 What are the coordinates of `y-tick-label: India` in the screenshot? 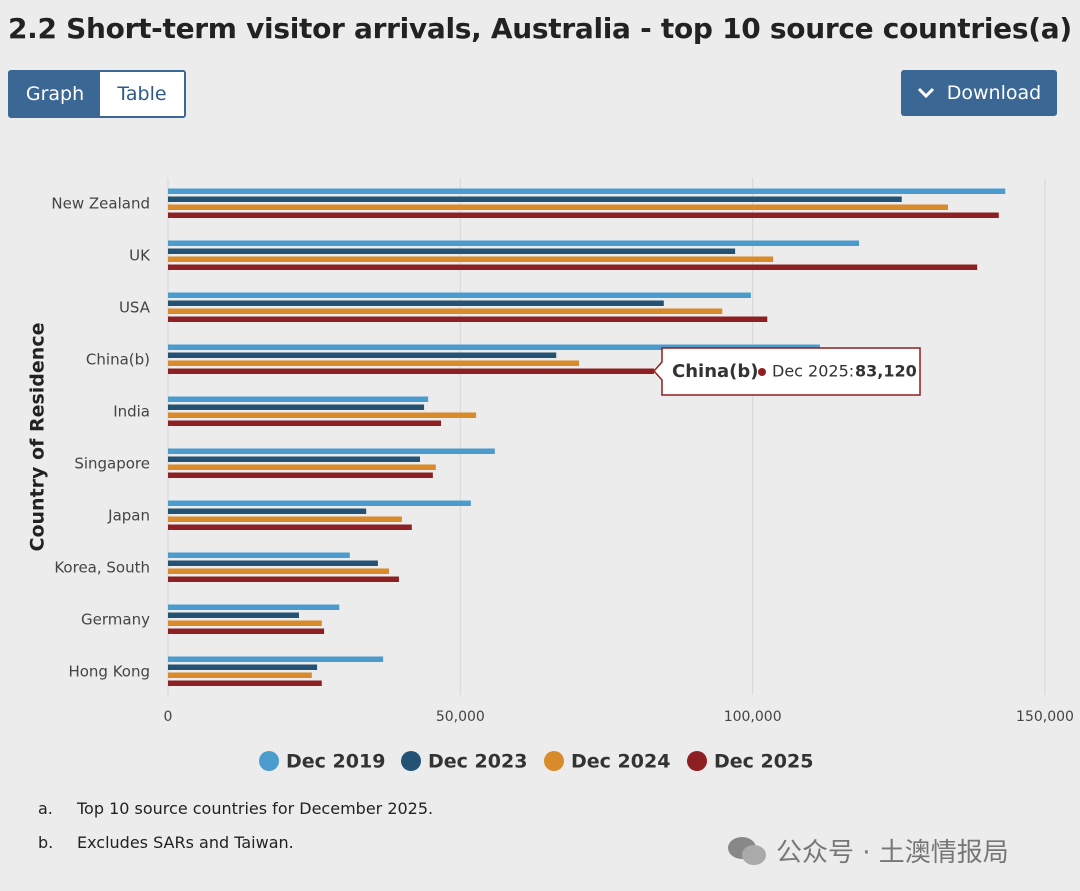 It's located at (131, 412).